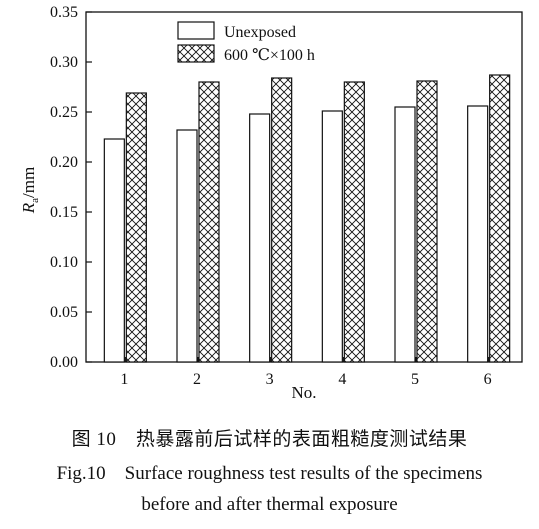  I want to click on y-tick-label: 0.20, so click(64, 162).